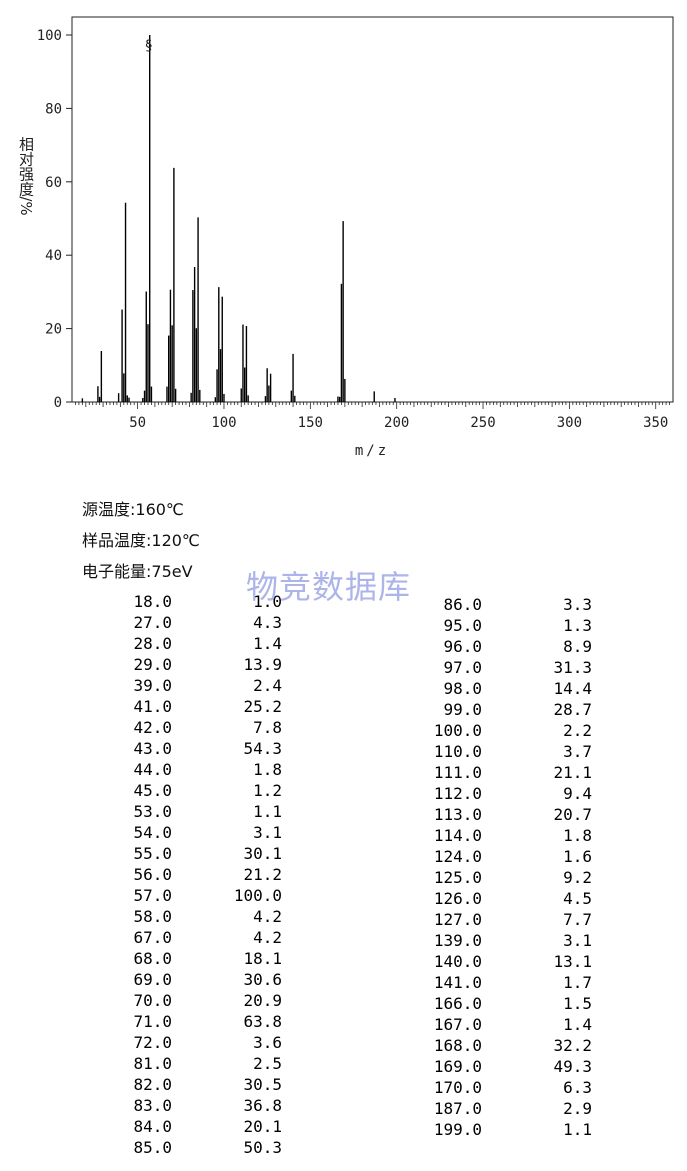 This screenshot has height=1171, width=687. I want to click on mz-value: 42.0, so click(152, 727).